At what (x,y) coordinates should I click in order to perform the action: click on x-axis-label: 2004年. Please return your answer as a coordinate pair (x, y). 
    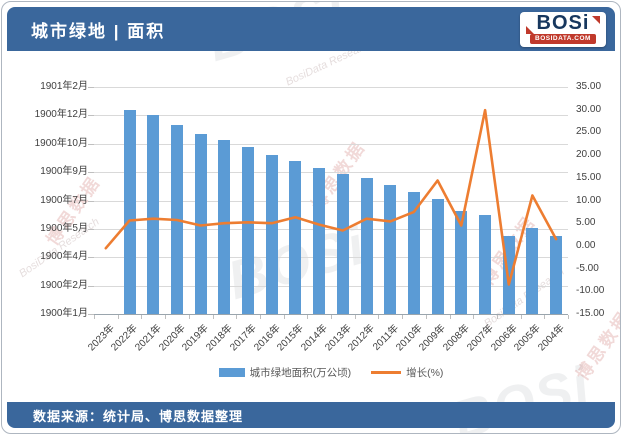
    Looking at the image, I should click on (551, 338).